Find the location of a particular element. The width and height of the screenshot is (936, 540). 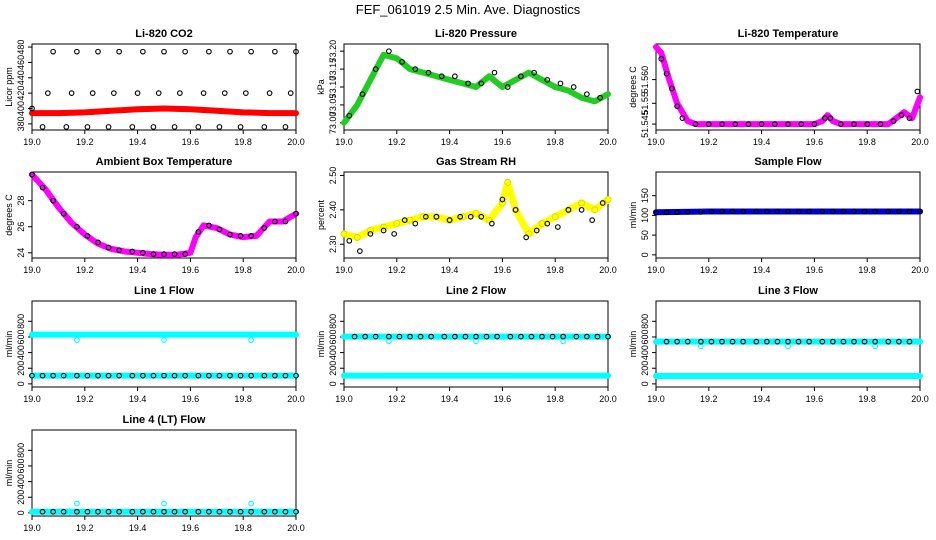

line2-plot-frame is located at coordinates (476, 344).